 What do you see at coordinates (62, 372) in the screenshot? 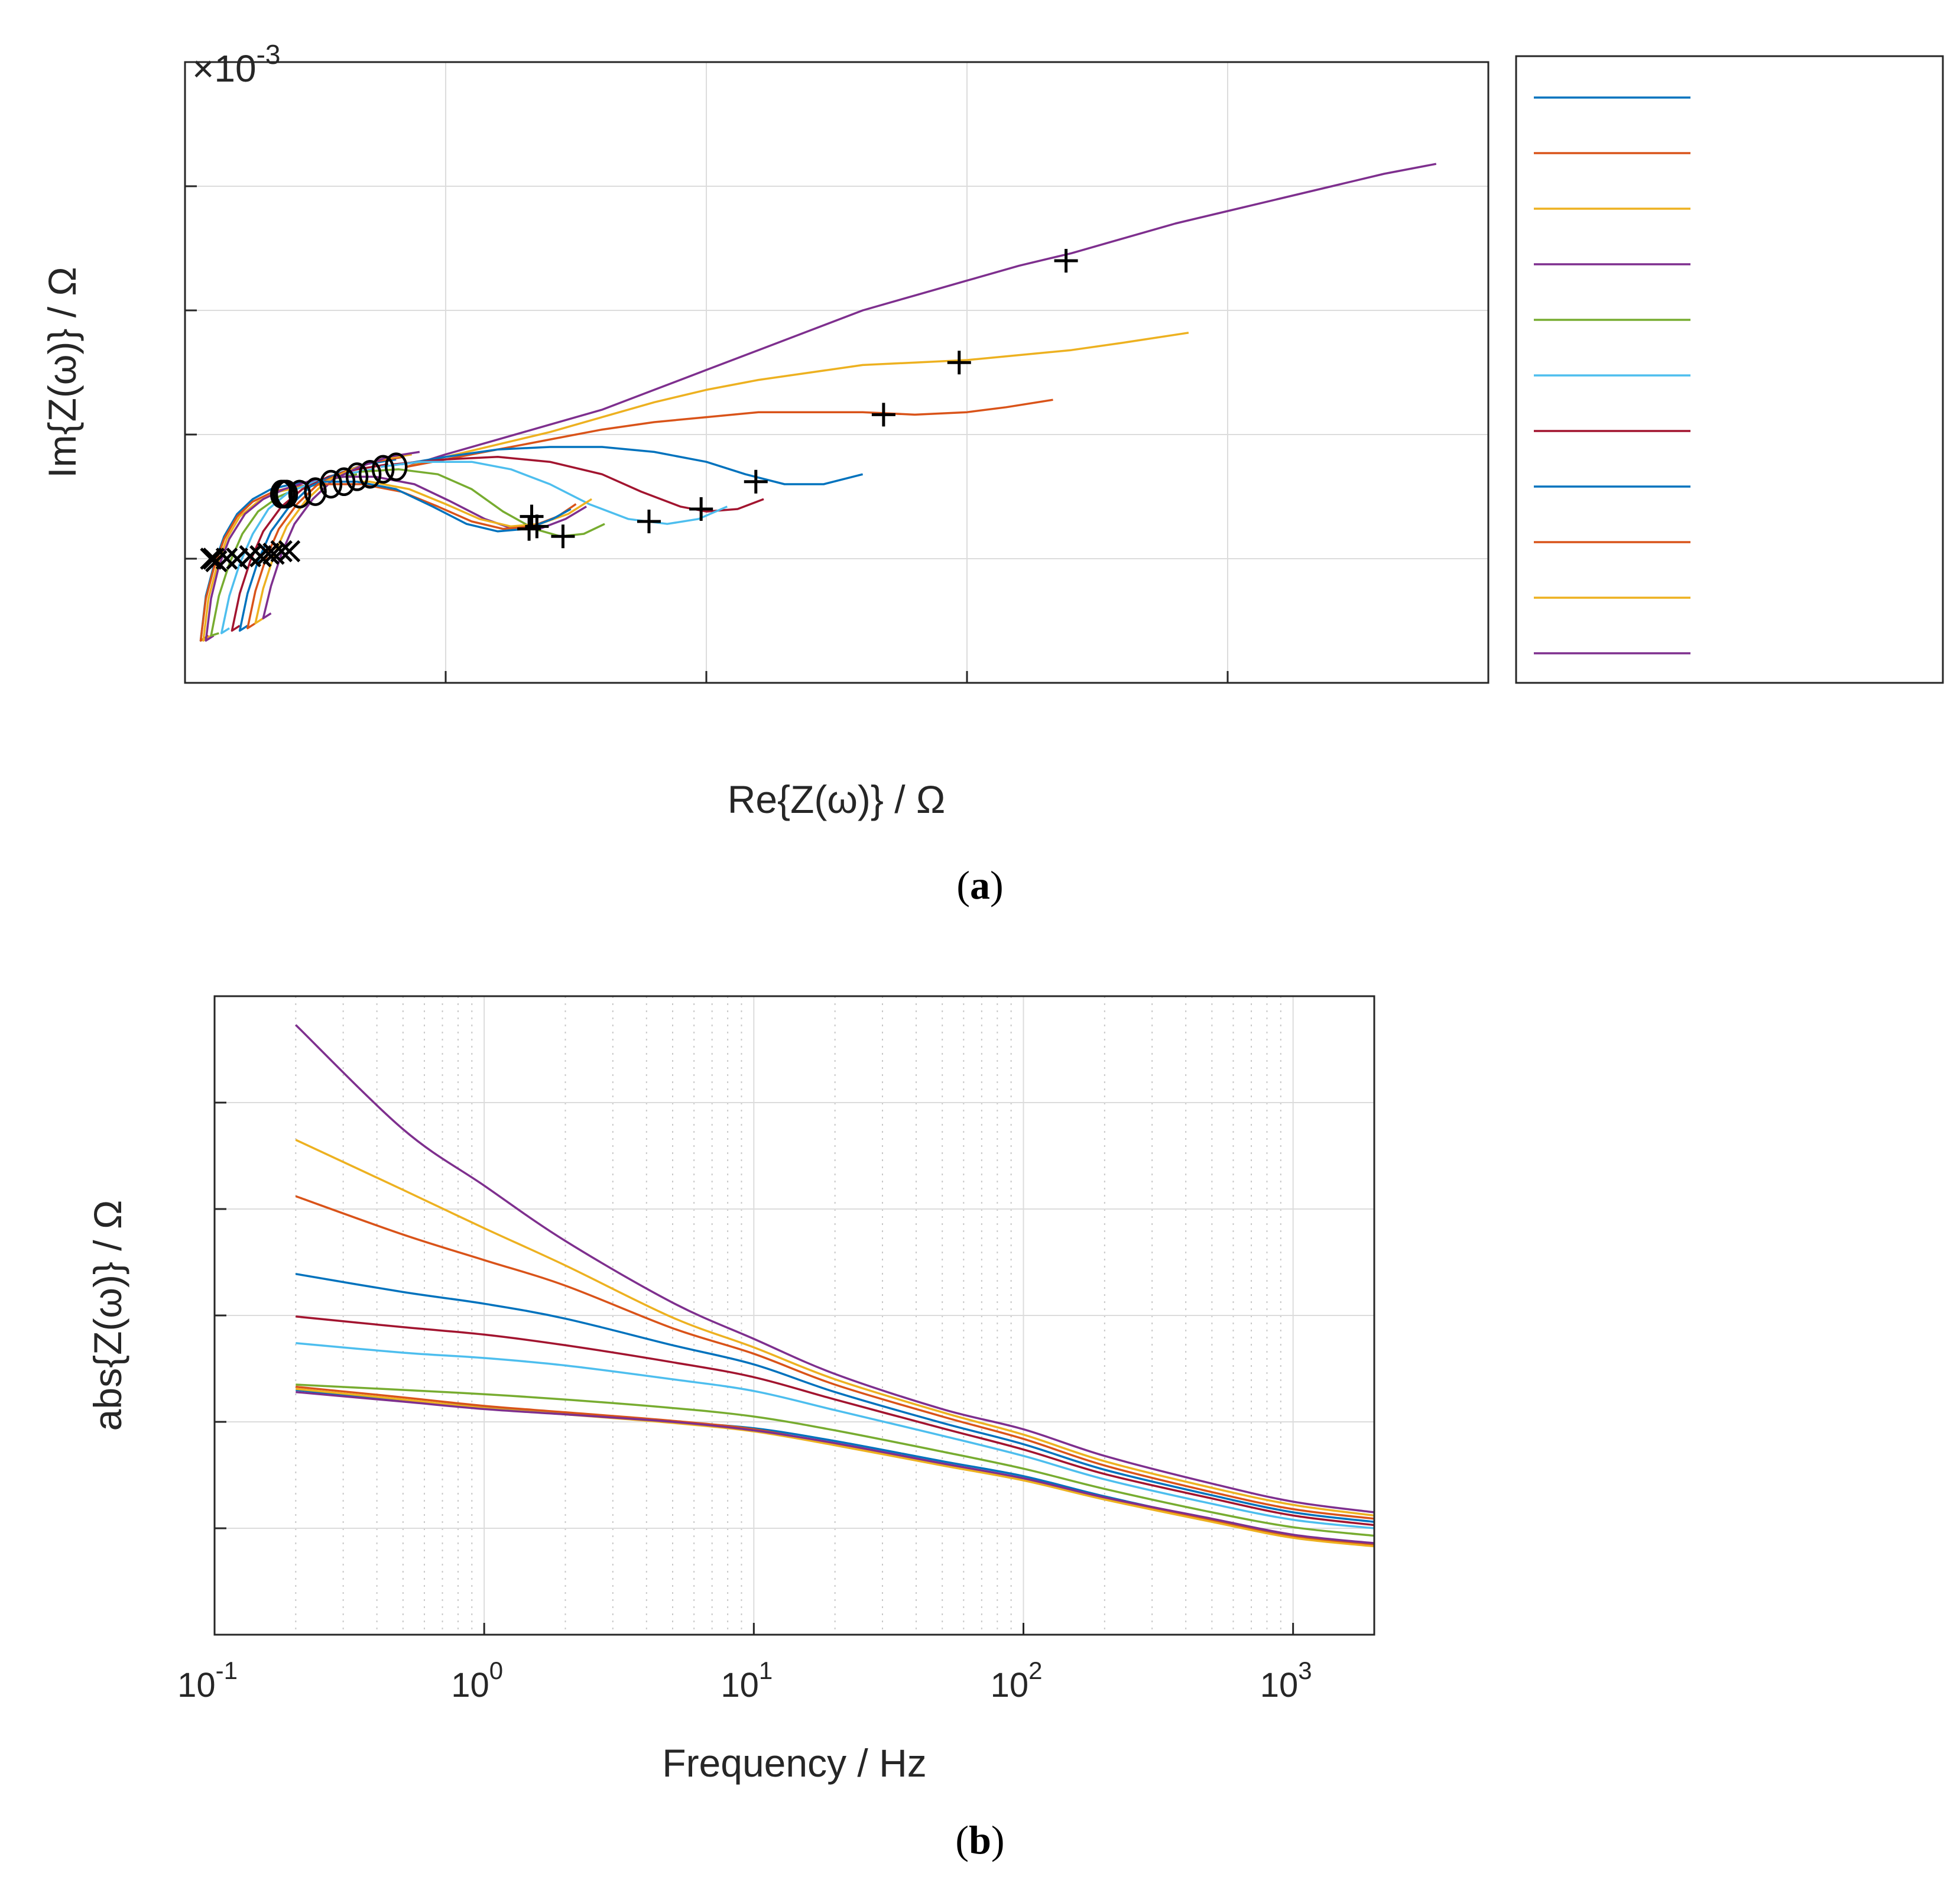
I see `panel-a-y-axis-label: Im{Z(ω)} / Ω` at bounding box center [62, 372].